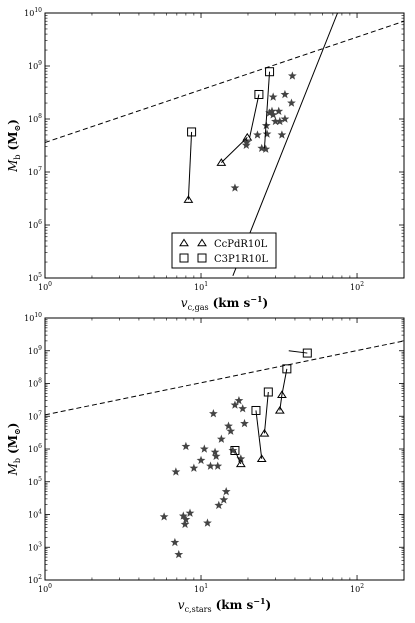  Describe the element at coordinates (224, 303) in the screenshot. I see `x-axis-label: vc,gas (km s−1)` at that location.